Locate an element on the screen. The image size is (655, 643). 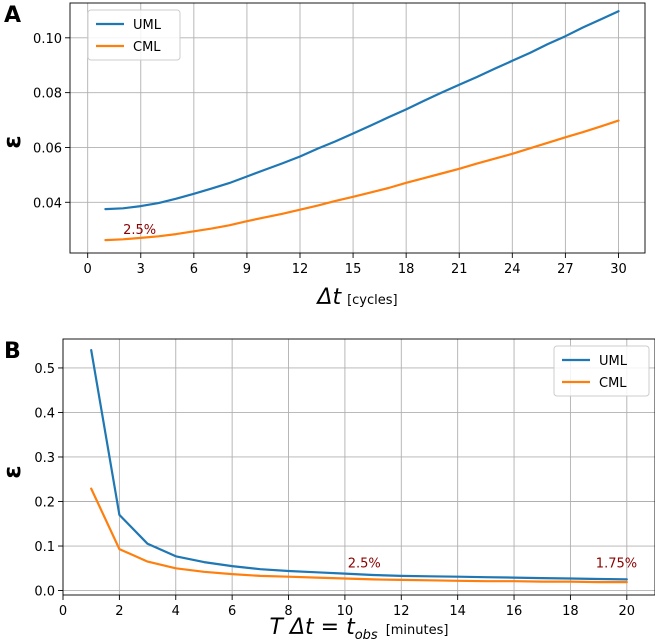
panel-label-b: B is located at coordinates (12, 351).